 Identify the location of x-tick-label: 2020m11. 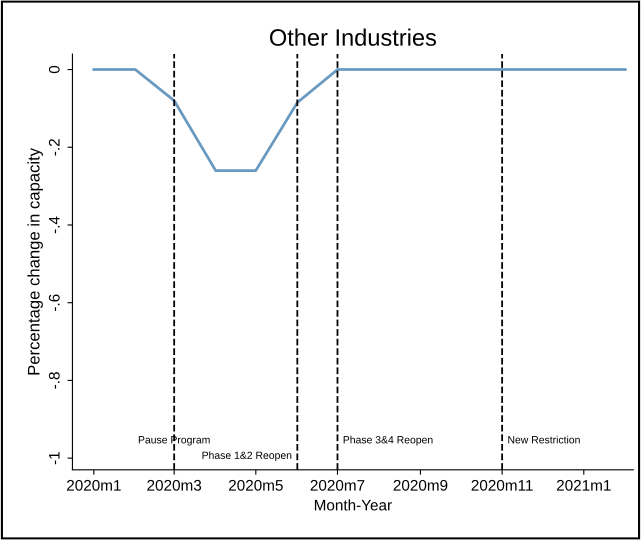
(502, 485).